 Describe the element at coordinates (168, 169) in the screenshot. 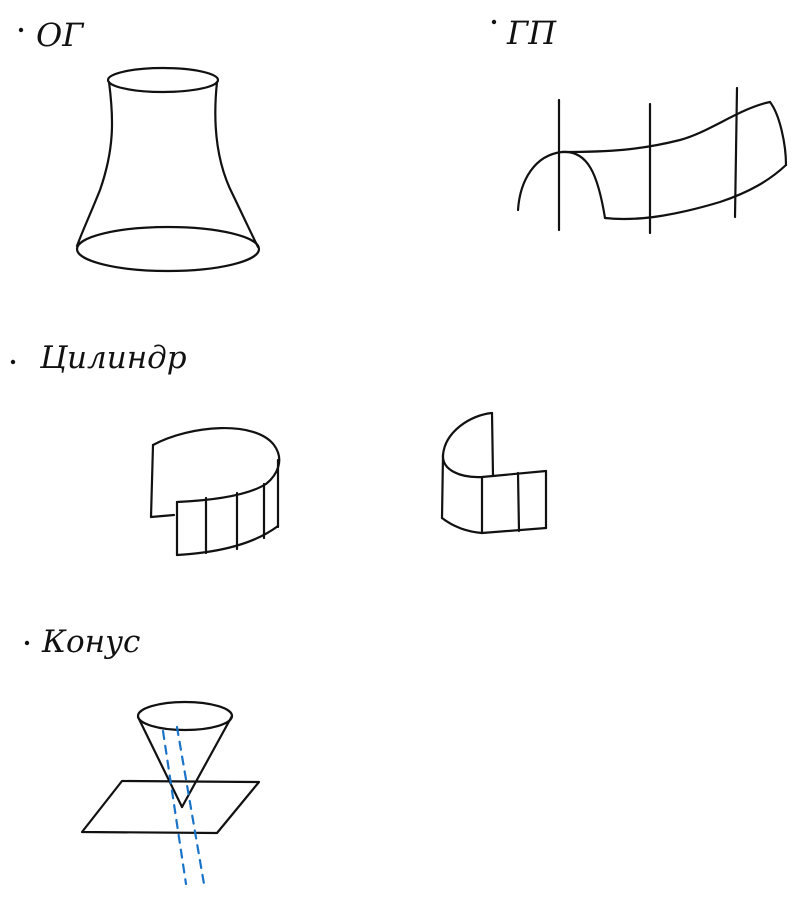

I see `hyperboloid-sketch` at that location.